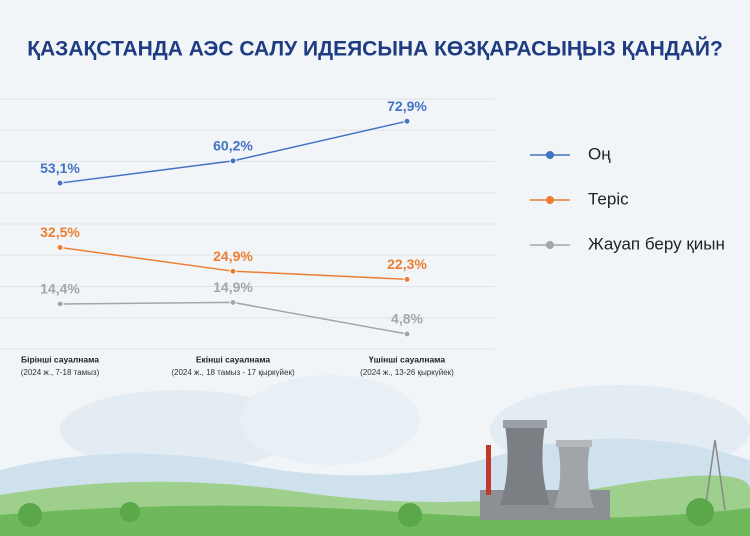 Image resolution: width=750 pixels, height=536 pixels. Describe the element at coordinates (60, 372) in the screenshot. I see `x-tick-detail: (2024 ж., 7-18 тамыз)` at that location.